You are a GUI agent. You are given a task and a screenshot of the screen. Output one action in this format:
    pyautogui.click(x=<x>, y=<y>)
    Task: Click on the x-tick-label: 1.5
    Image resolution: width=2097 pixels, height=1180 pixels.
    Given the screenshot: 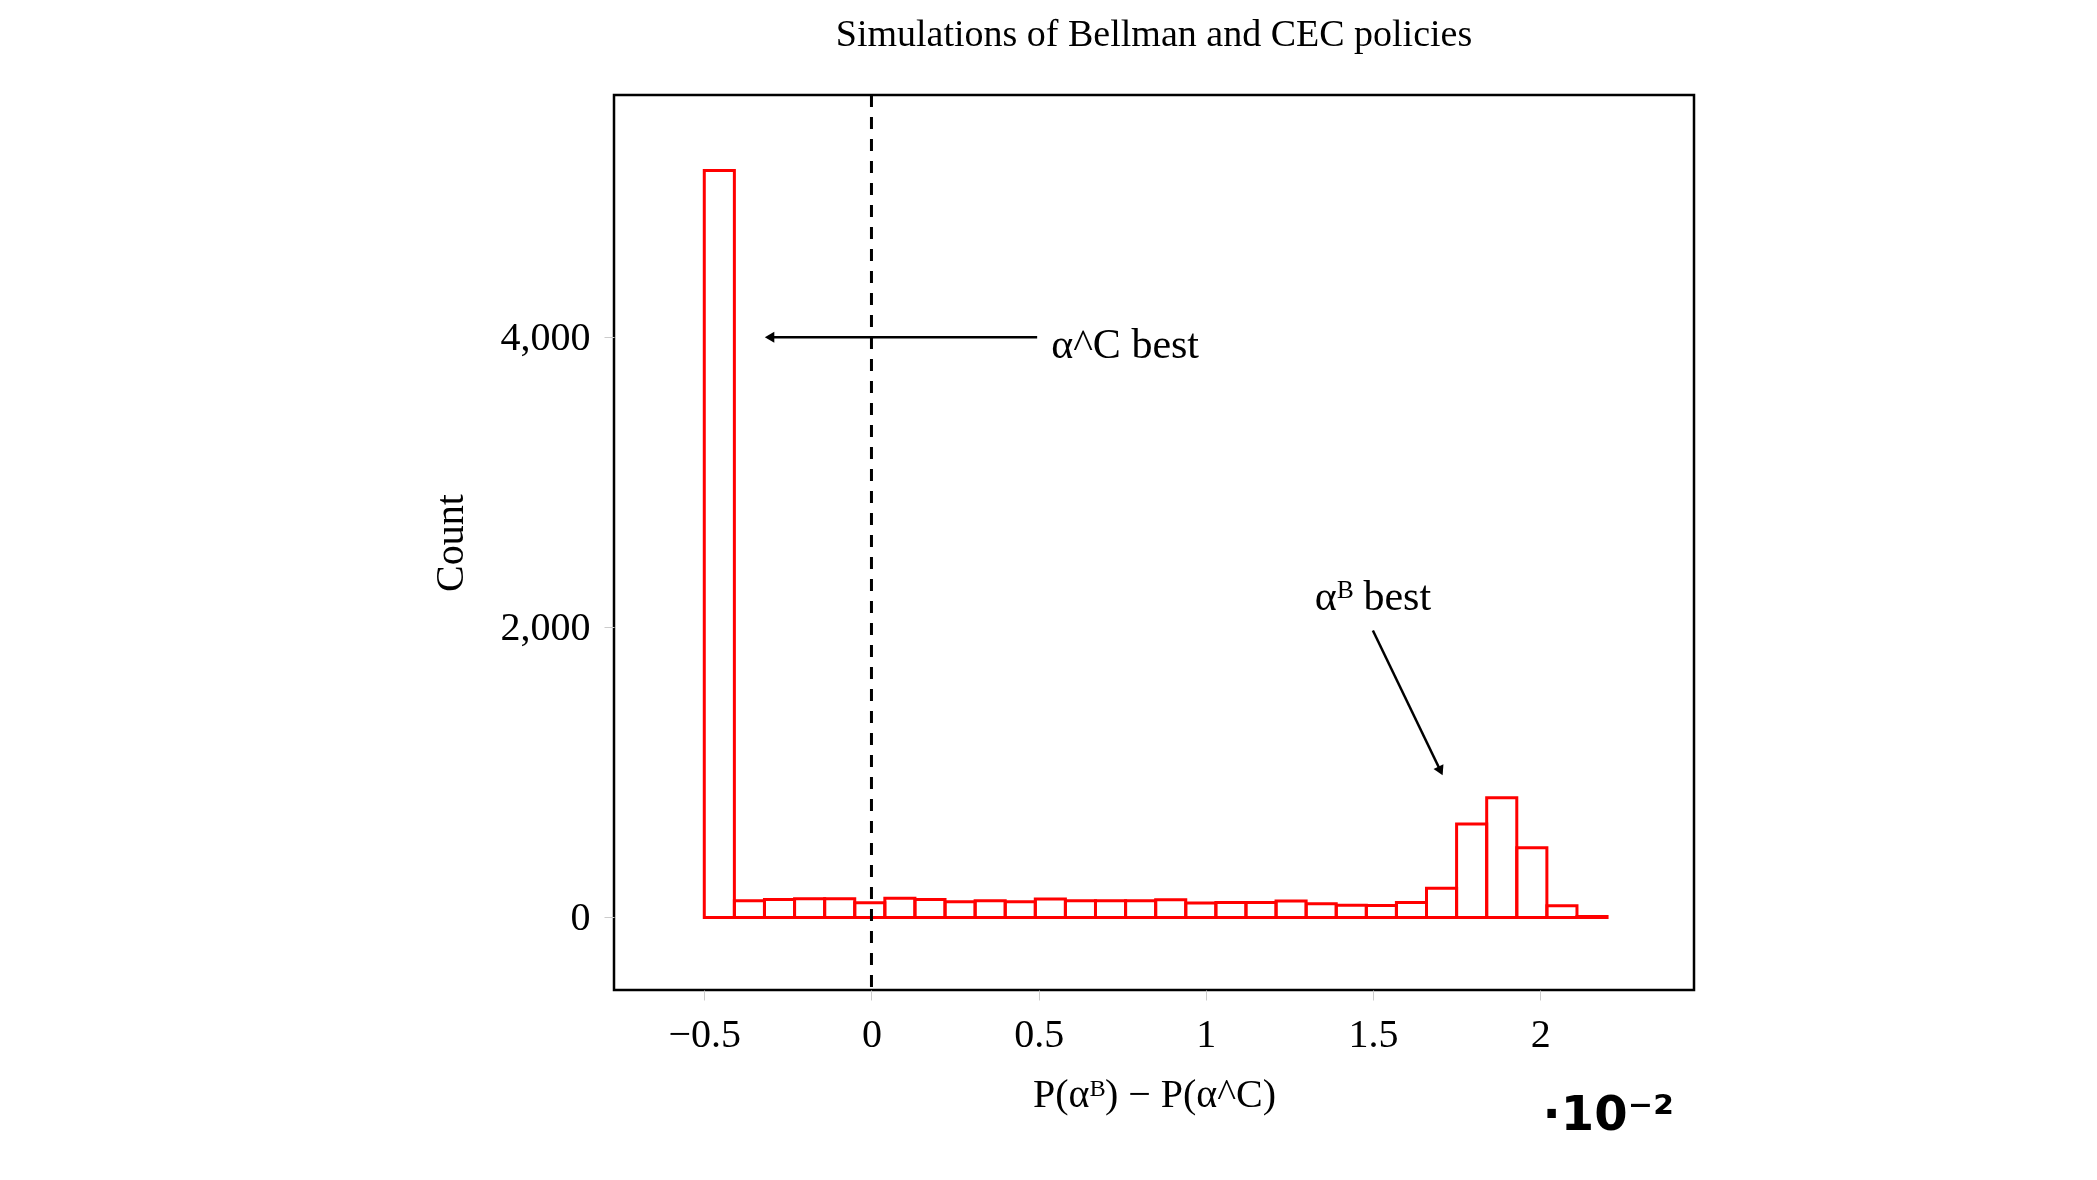 What is the action you would take?
    pyautogui.click(x=1373, y=1033)
    